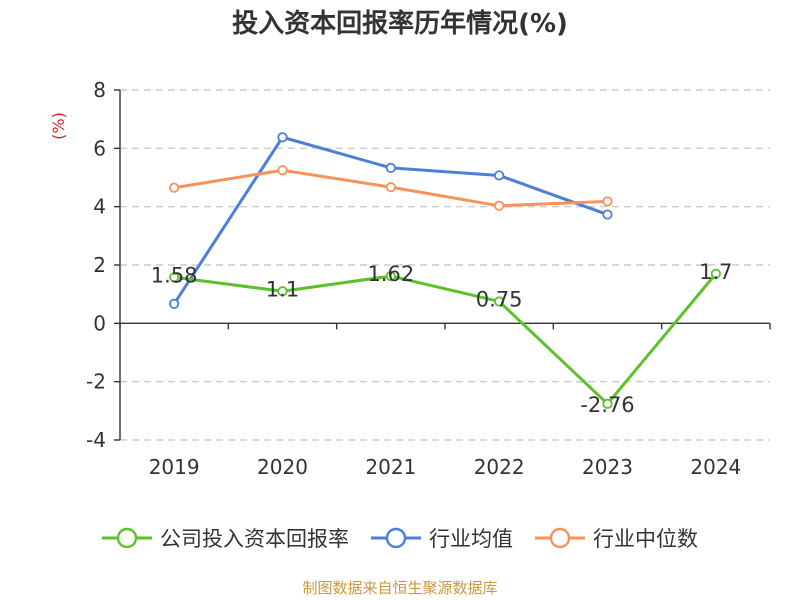 This screenshot has height=600, width=800. I want to click on legend-item: 公司投入资本回报率, so click(225, 538).